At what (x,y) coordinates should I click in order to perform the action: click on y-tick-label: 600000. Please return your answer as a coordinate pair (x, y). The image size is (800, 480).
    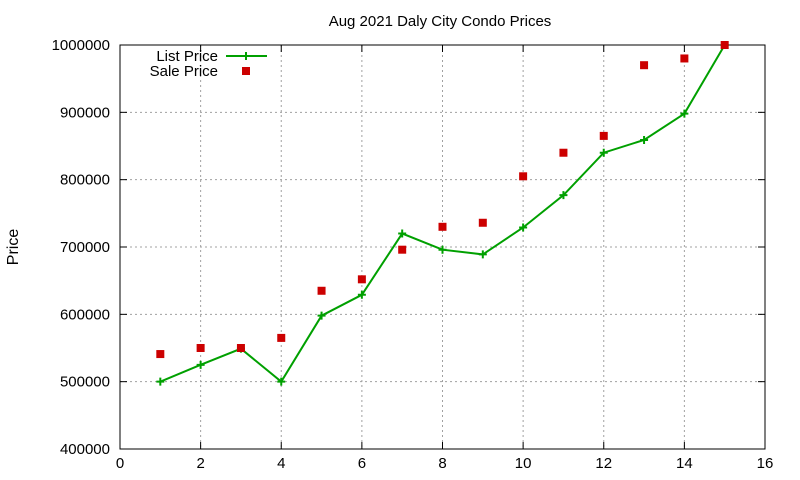
    Looking at the image, I should click on (85, 314).